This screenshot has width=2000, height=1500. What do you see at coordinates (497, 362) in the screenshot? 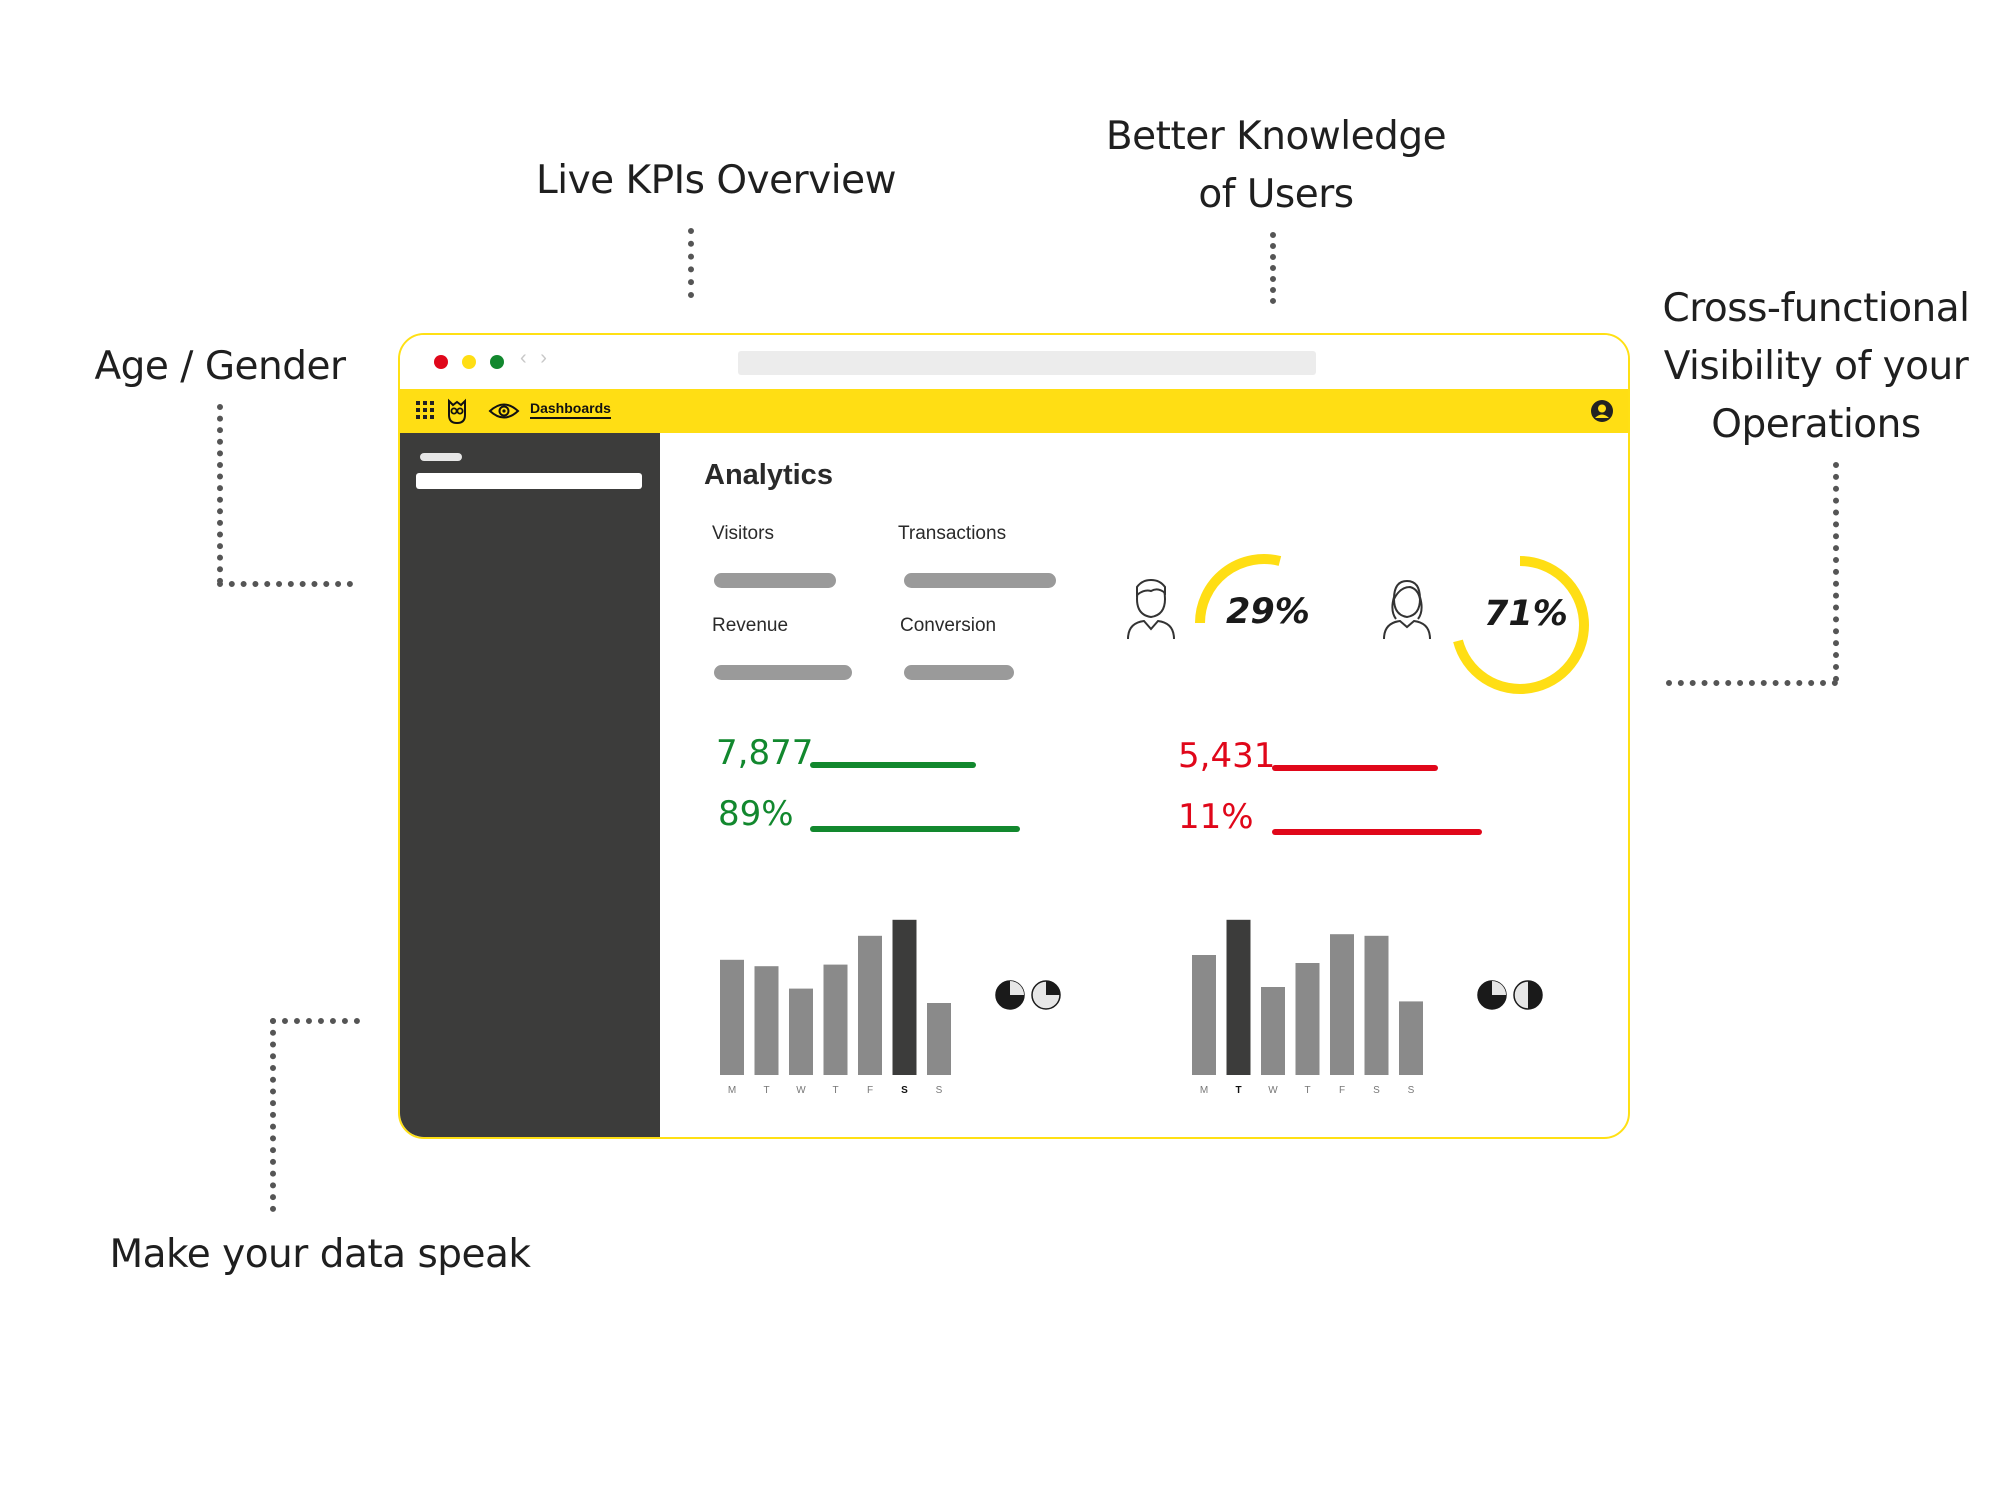
I see `maximize-window-button` at bounding box center [497, 362].